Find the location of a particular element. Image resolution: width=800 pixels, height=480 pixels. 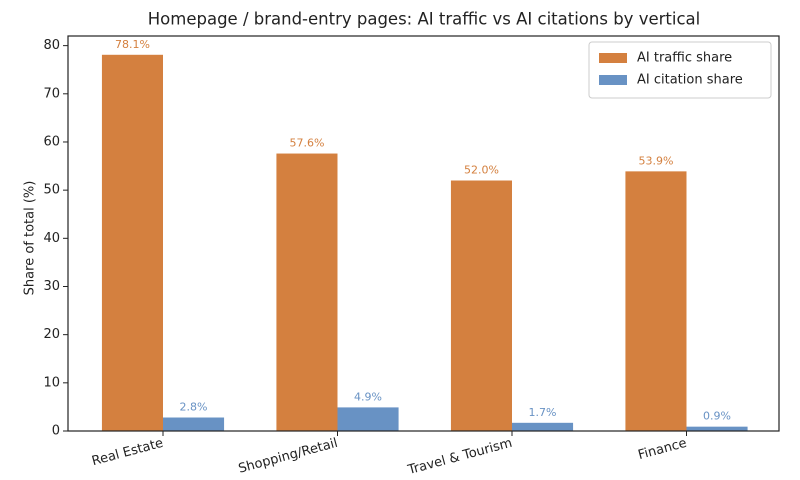

value-label: 4.9% is located at coordinates (368, 396).